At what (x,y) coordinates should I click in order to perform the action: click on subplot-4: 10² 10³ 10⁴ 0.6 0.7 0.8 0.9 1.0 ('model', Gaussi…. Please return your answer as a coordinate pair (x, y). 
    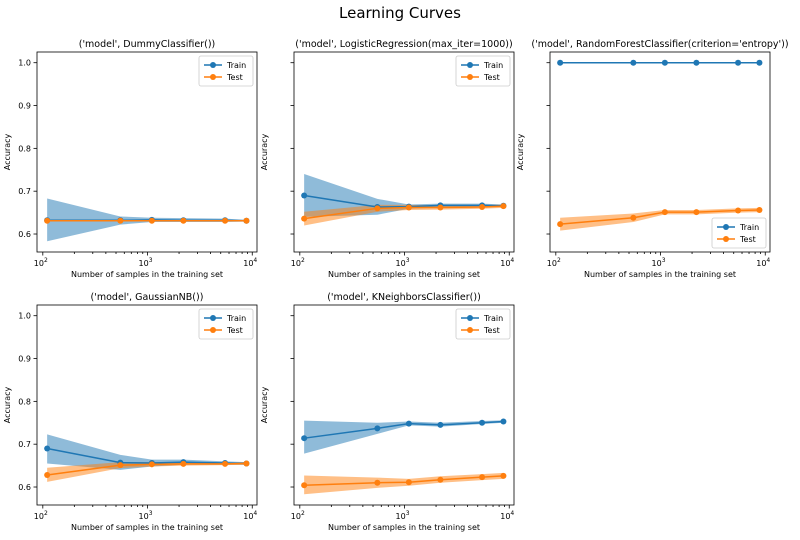
    Looking at the image, I should click on (130, 412).